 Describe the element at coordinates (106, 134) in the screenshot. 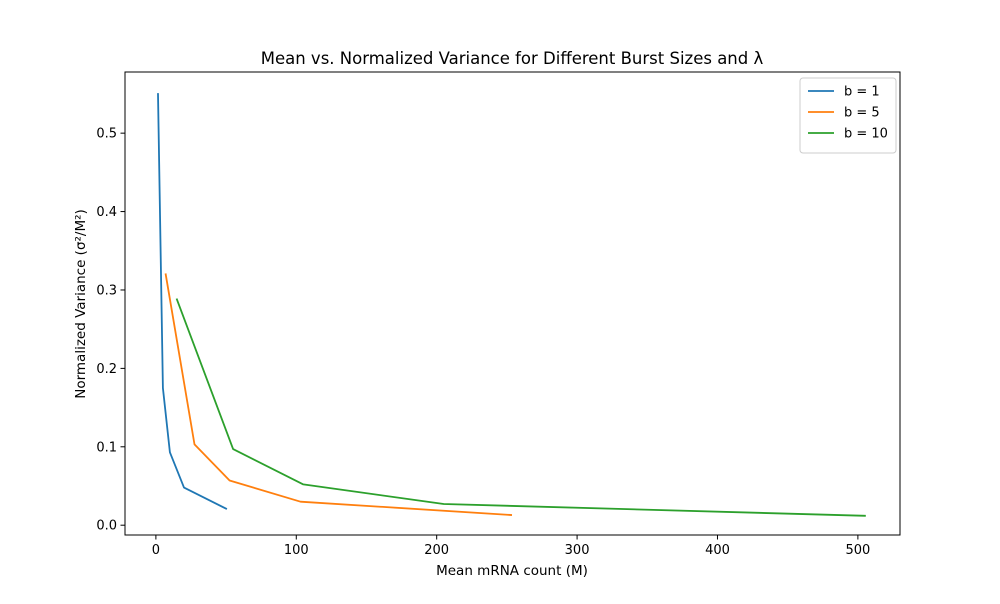

I see `y-tick-label: 0.5` at that location.